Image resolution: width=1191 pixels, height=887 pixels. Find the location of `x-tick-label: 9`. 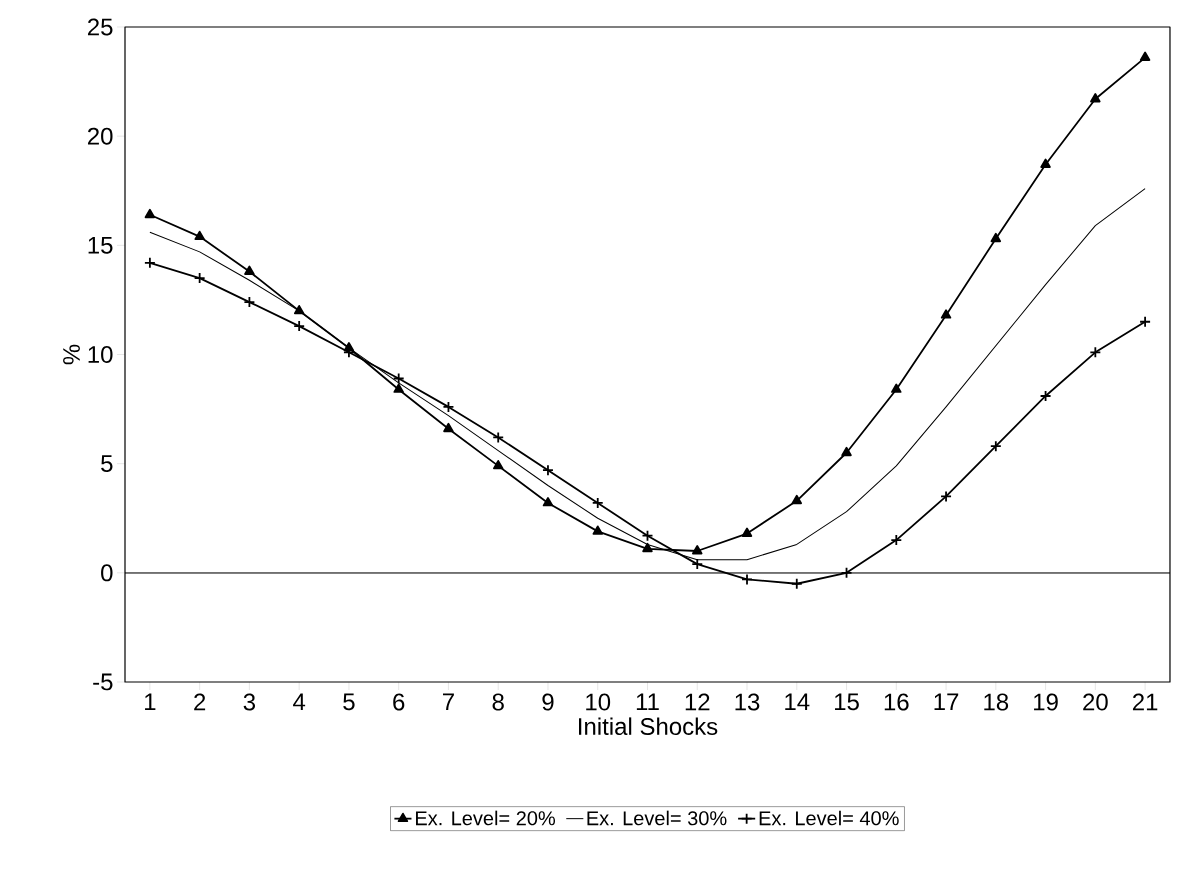

x-tick-label: 9 is located at coordinates (548, 702).